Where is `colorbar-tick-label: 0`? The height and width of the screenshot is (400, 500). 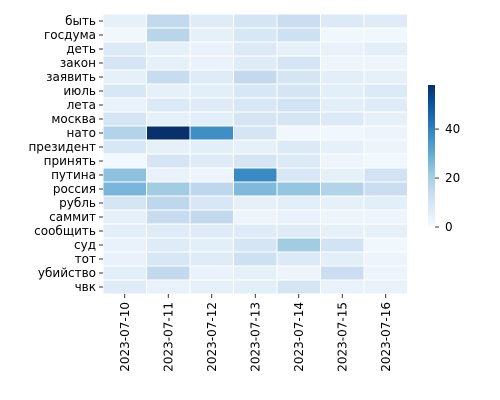
colorbar-tick-label: 0 is located at coordinates (449, 227).